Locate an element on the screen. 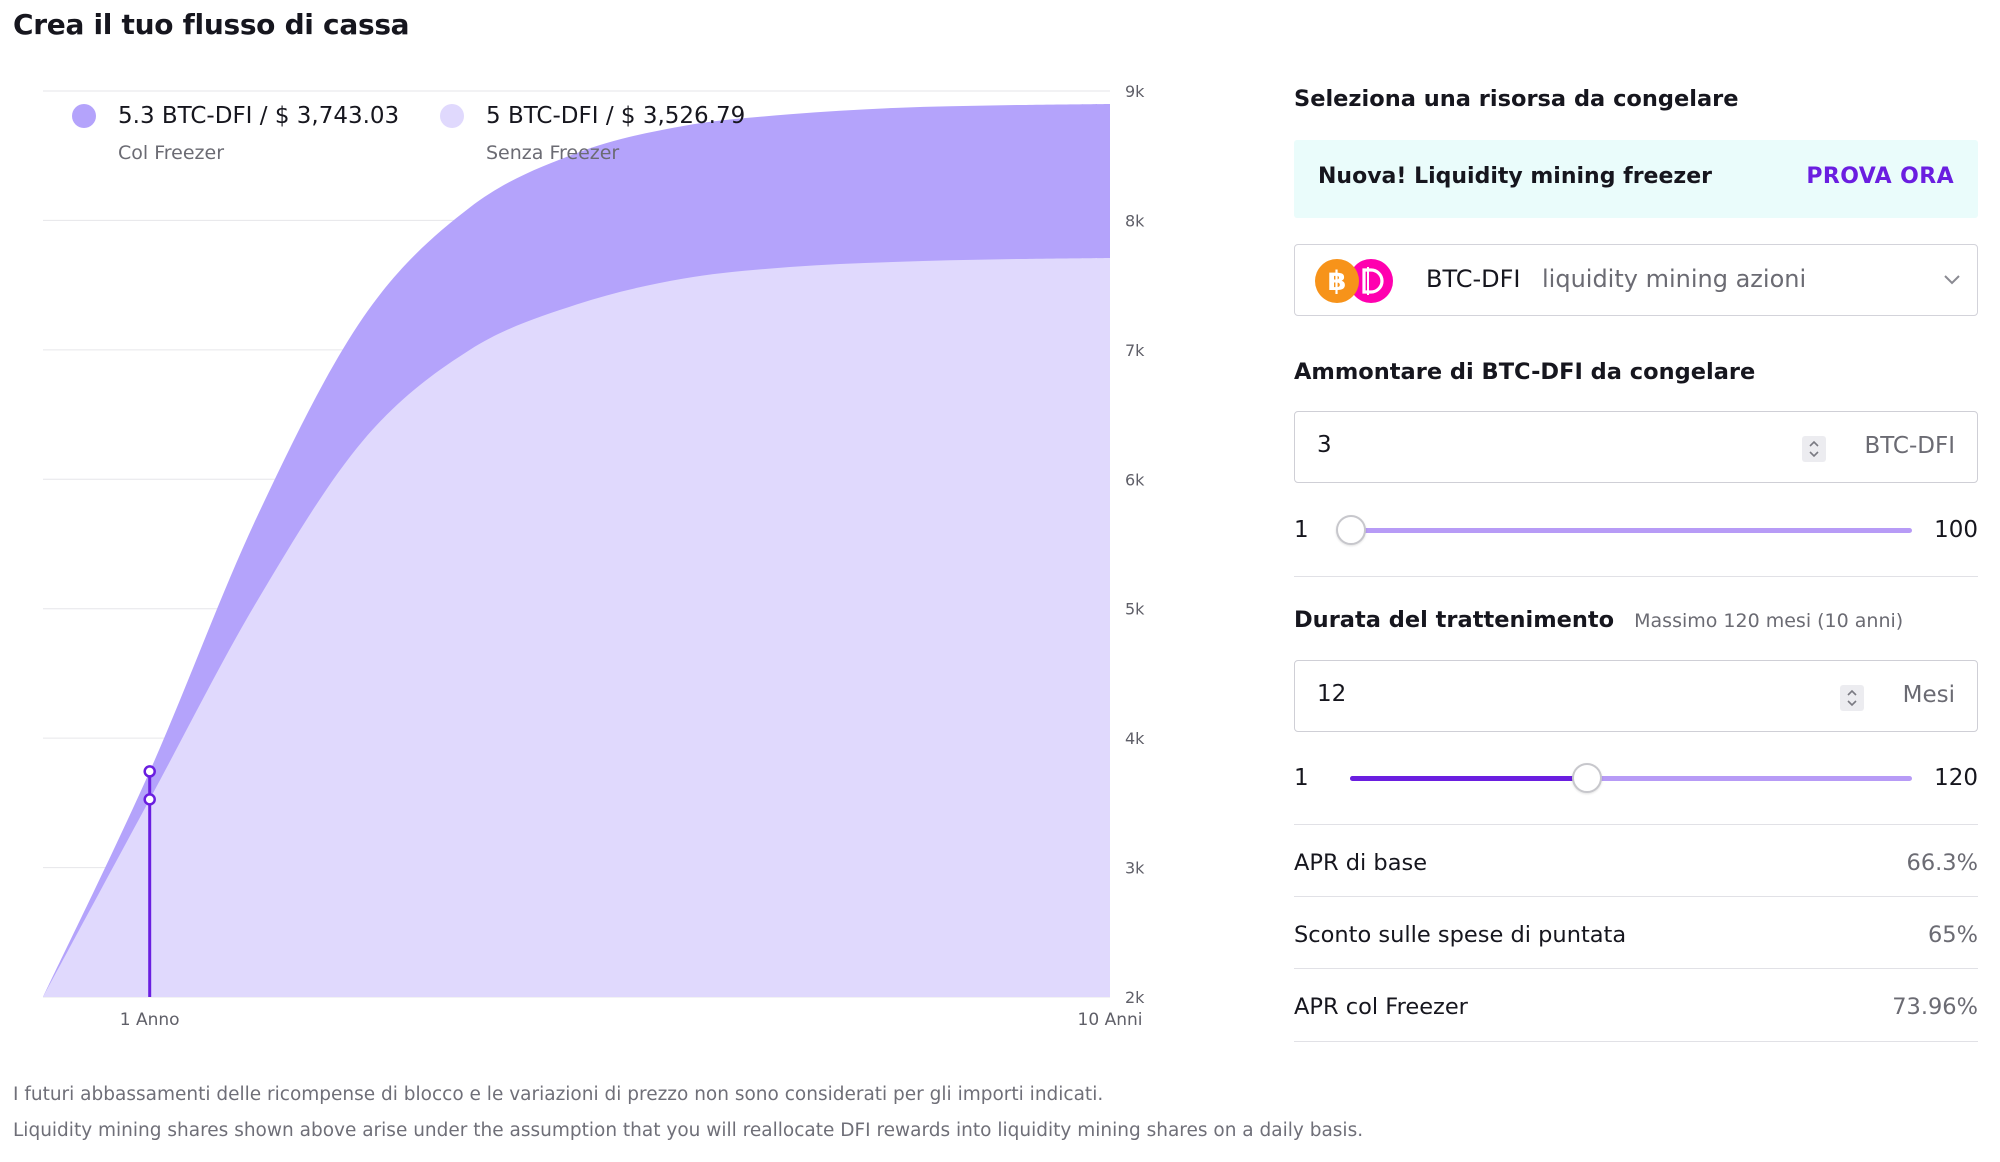 Image resolution: width=2000 pixels, height=1162 pixels. chevron-down-icon is located at coordinates (1952, 280).